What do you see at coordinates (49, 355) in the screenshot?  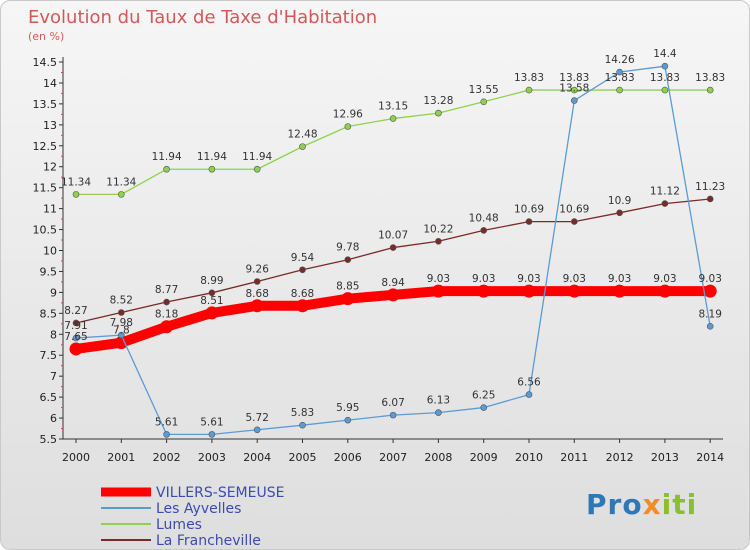 I see `y-tick-label: 7.5` at bounding box center [49, 355].